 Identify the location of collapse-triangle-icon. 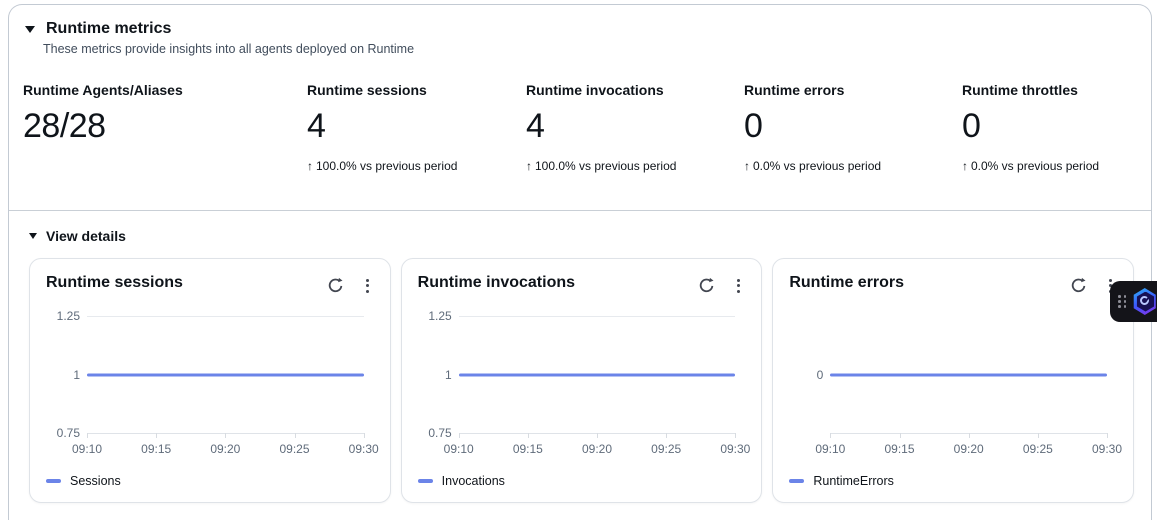
(33, 236).